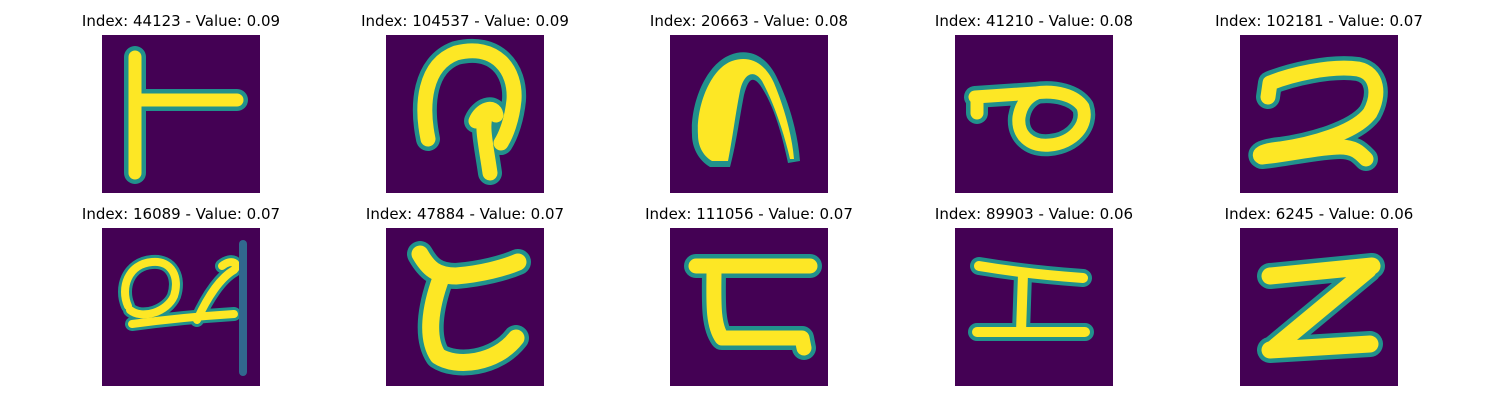  I want to click on image-title: Index: 16089 - Value: 0.07, so click(181, 214).